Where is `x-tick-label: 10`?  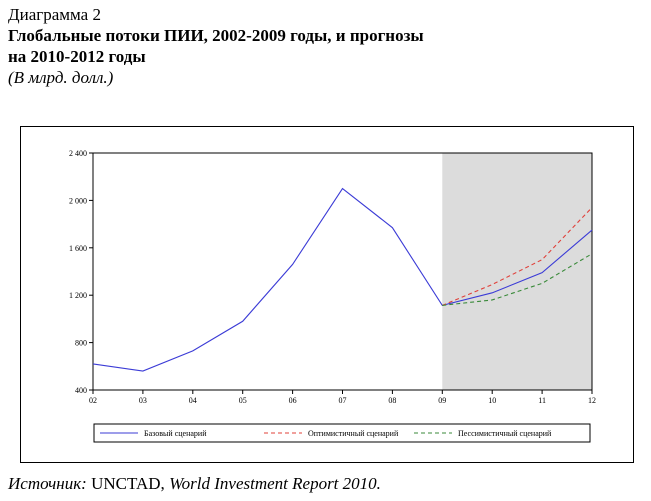
x-tick-label: 10 is located at coordinates (492, 400).